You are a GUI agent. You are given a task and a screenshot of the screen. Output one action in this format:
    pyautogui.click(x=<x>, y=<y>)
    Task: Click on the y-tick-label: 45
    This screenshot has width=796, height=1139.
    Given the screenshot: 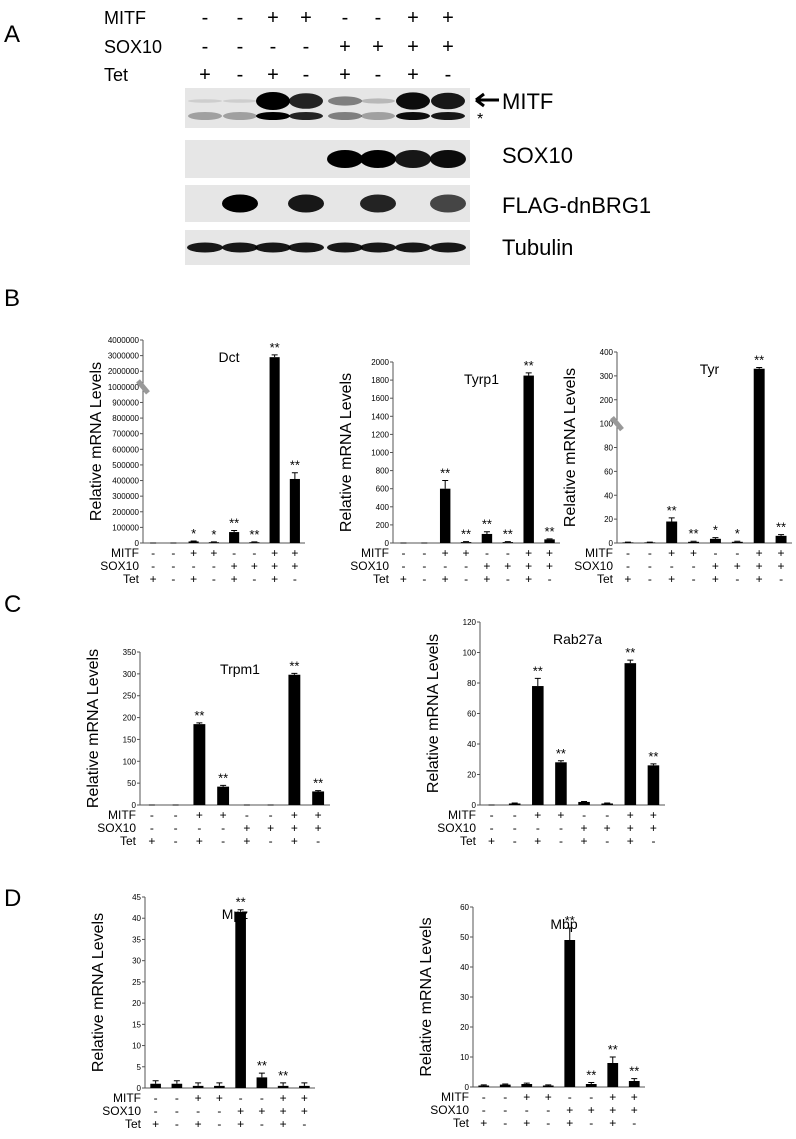 What is the action you would take?
    pyautogui.click(x=136, y=897)
    